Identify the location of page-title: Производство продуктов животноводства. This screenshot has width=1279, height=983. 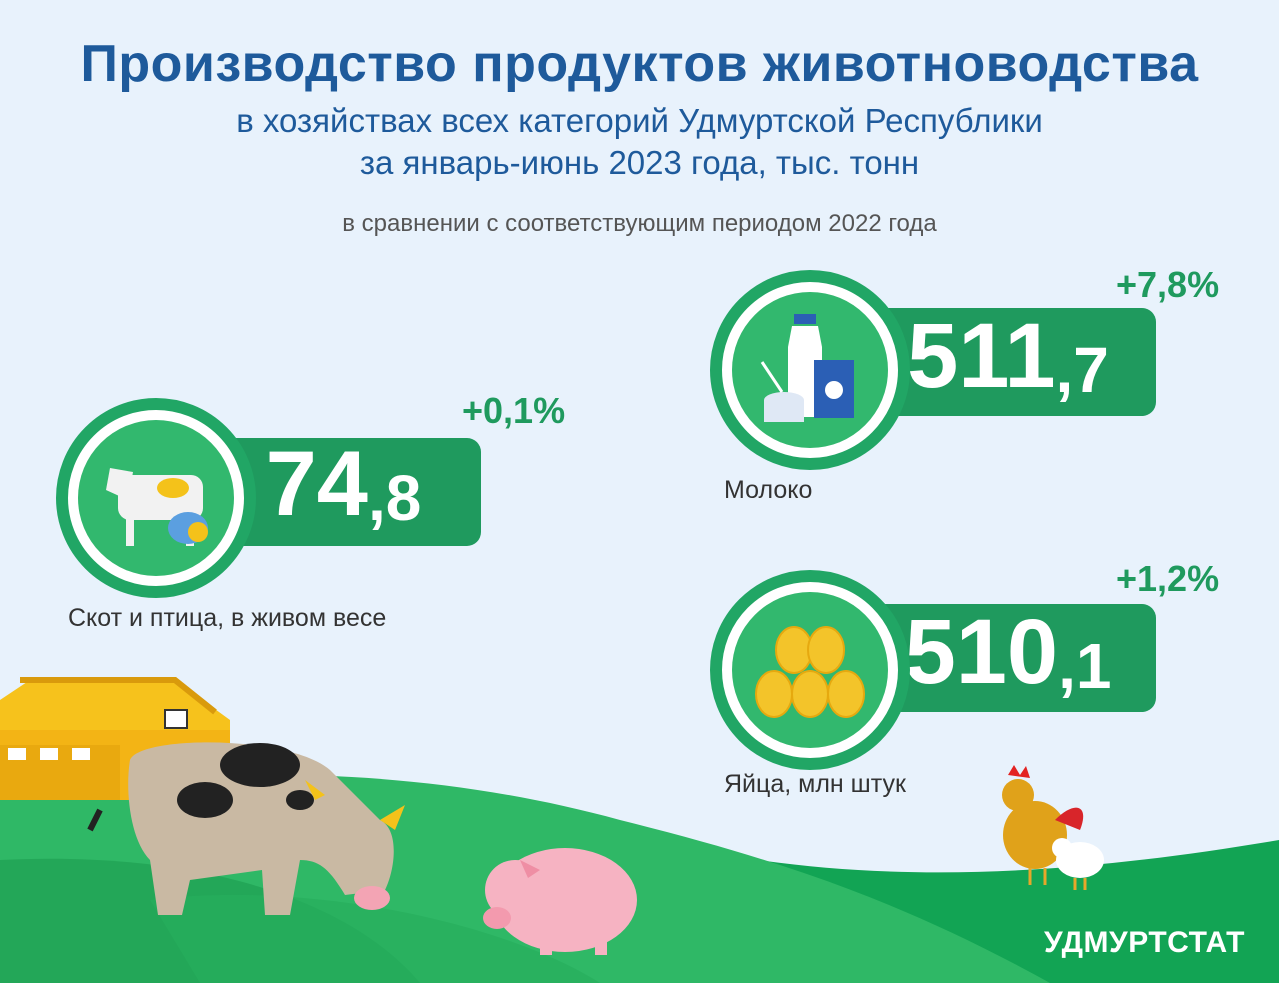
(639, 64).